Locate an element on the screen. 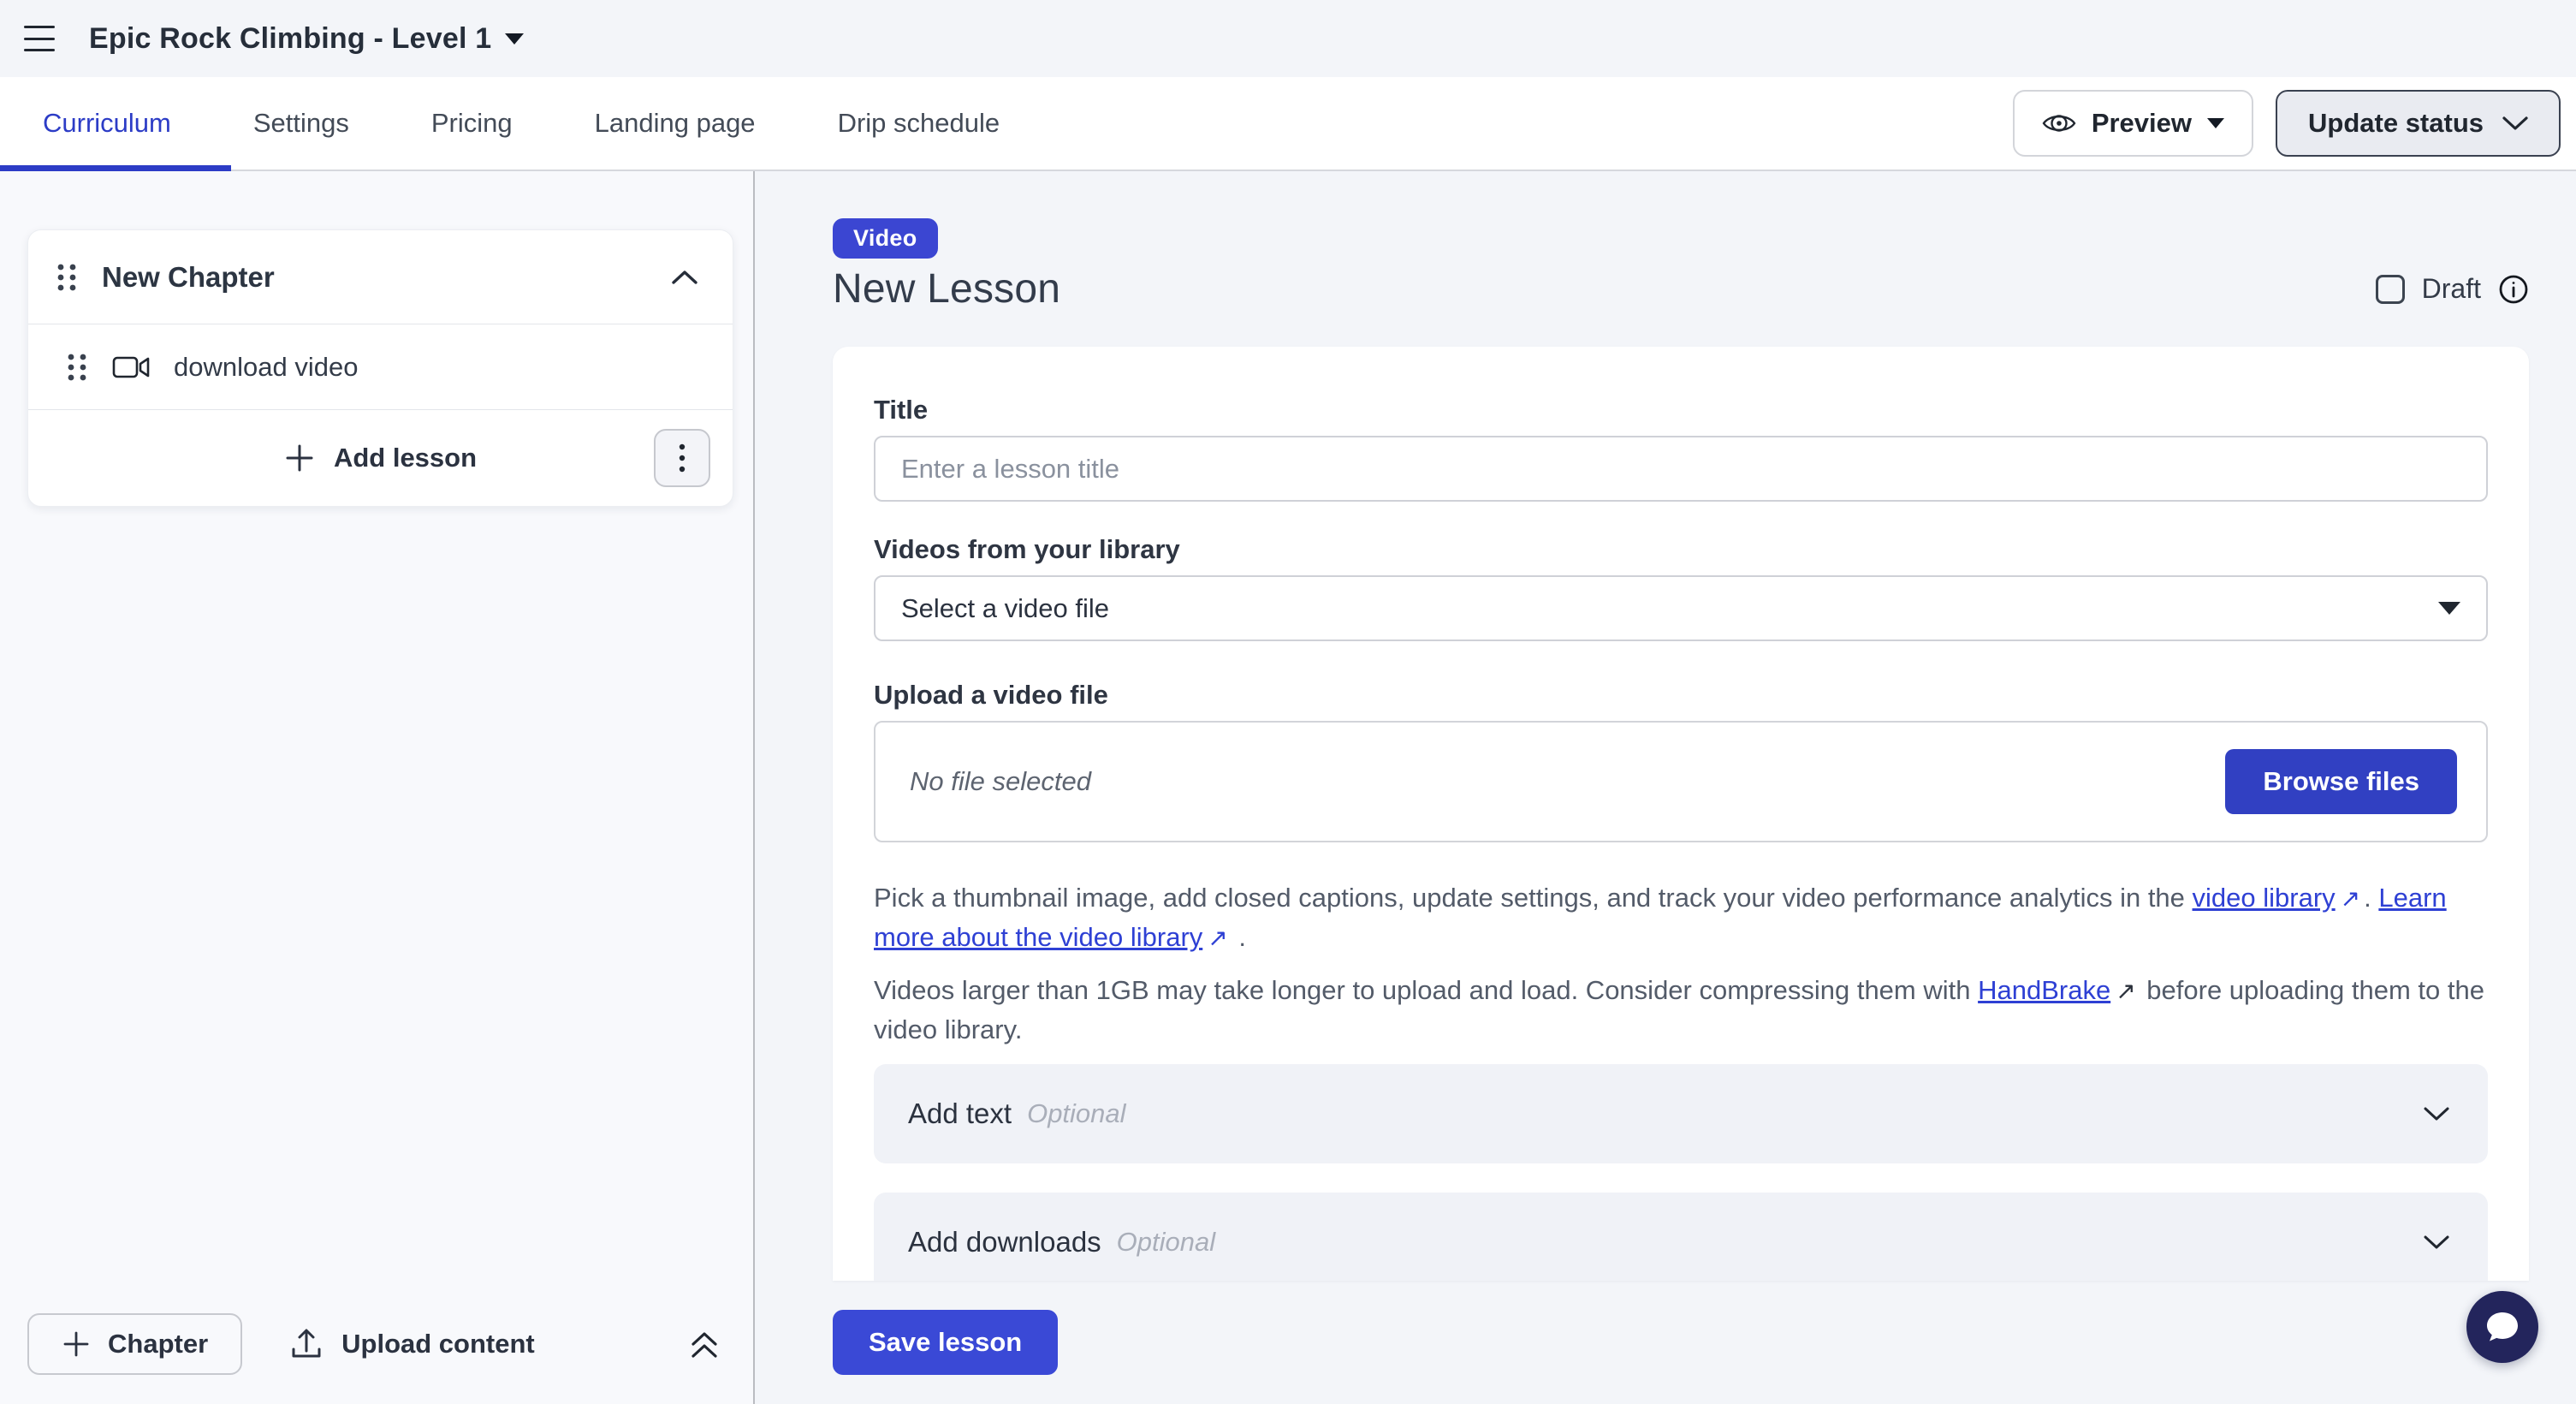  video-library-select-value: Select a video file is located at coordinates (1005, 607).